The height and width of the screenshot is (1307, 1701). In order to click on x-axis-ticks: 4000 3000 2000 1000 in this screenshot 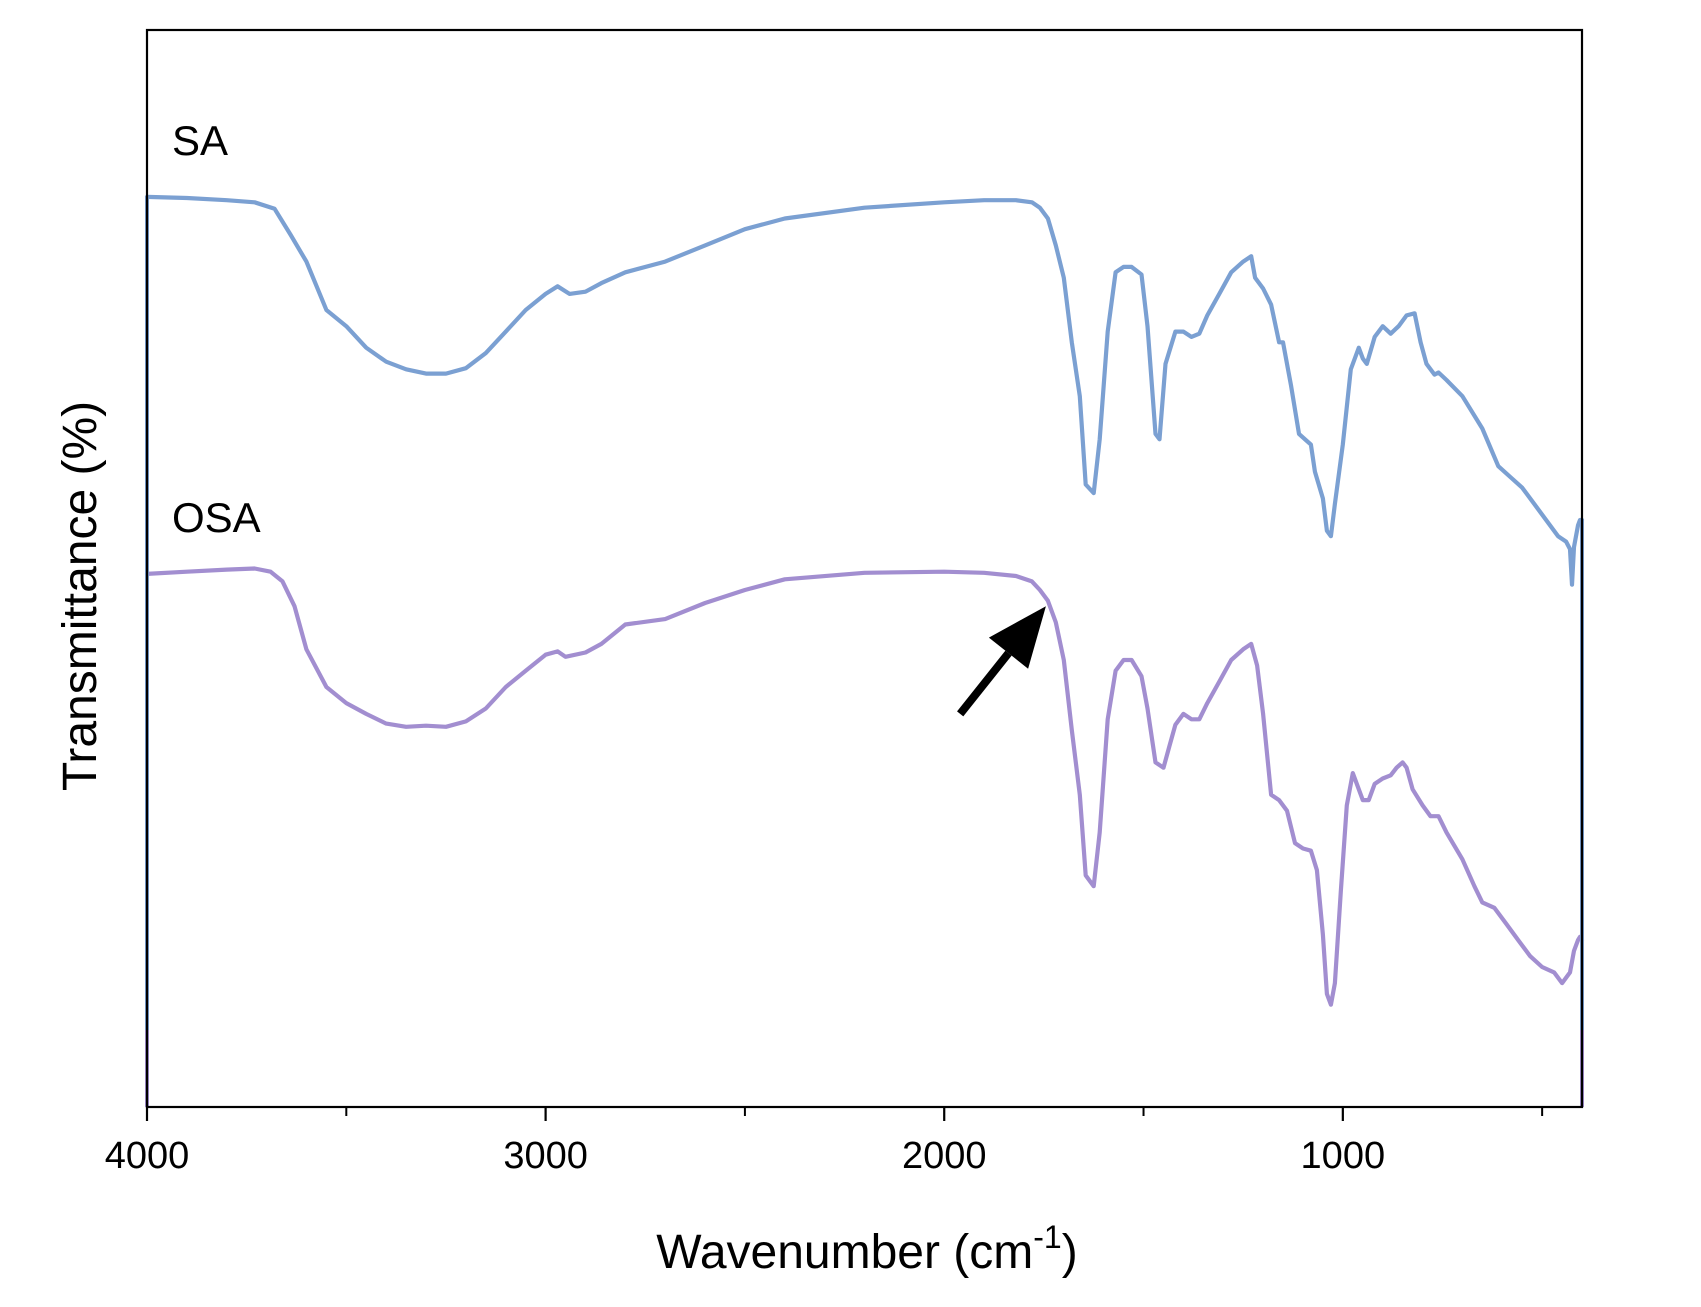, I will do `click(824, 1142)`.